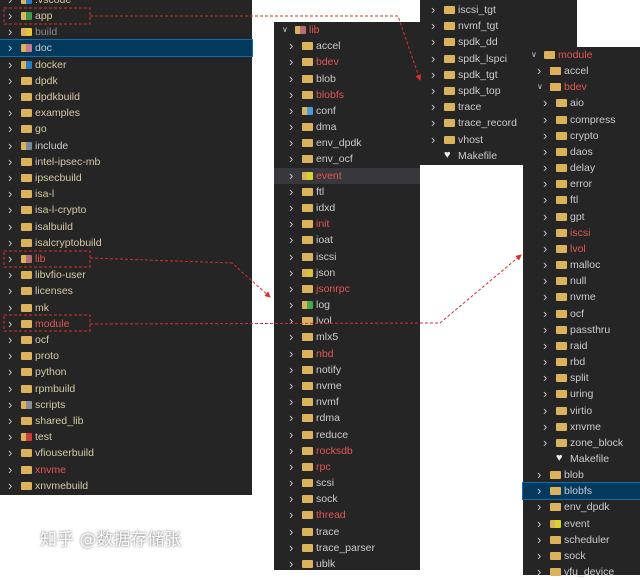 The image size is (640, 580). I want to click on folder-item-xnvmebuild: › xnvmebuild, so click(126, 486).